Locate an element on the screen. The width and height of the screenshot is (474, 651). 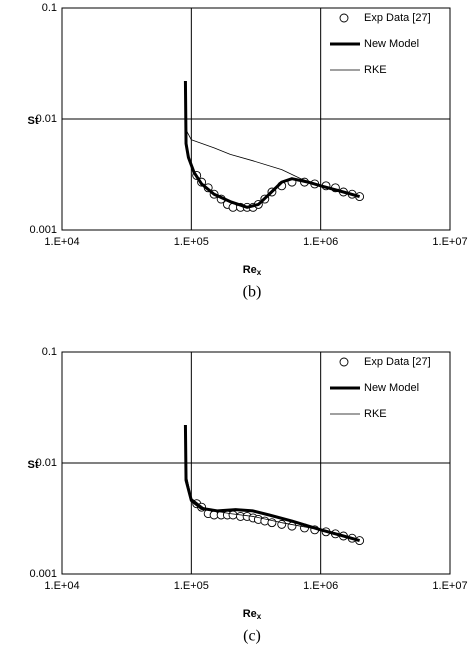
caption: (b) is located at coordinates (252, 292).